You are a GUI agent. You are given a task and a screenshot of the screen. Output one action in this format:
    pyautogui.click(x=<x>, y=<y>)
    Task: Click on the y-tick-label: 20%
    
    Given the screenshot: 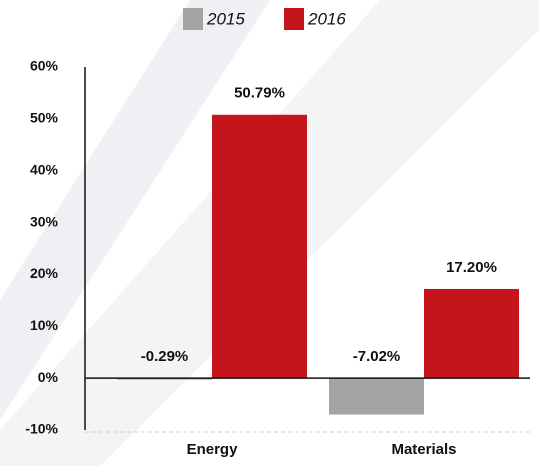 What is the action you would take?
    pyautogui.click(x=44, y=273)
    